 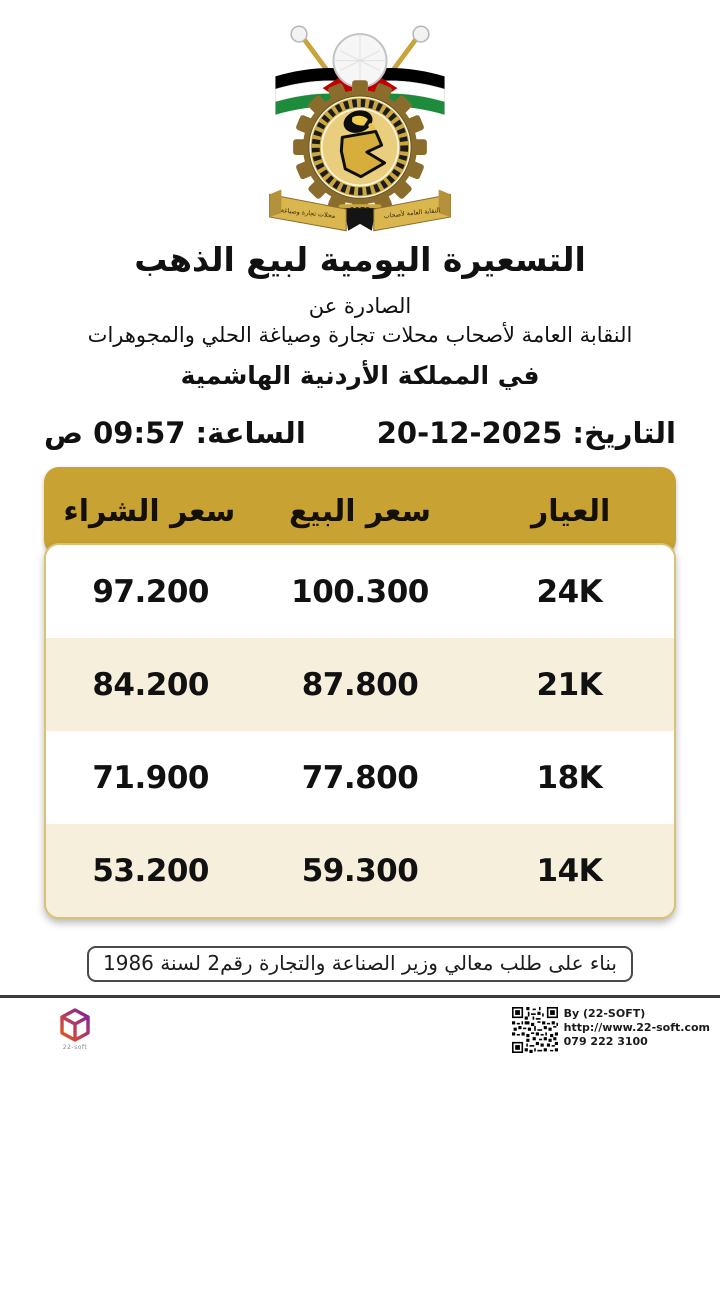 What do you see at coordinates (360, 61) in the screenshot?
I see `ball-facets` at bounding box center [360, 61].